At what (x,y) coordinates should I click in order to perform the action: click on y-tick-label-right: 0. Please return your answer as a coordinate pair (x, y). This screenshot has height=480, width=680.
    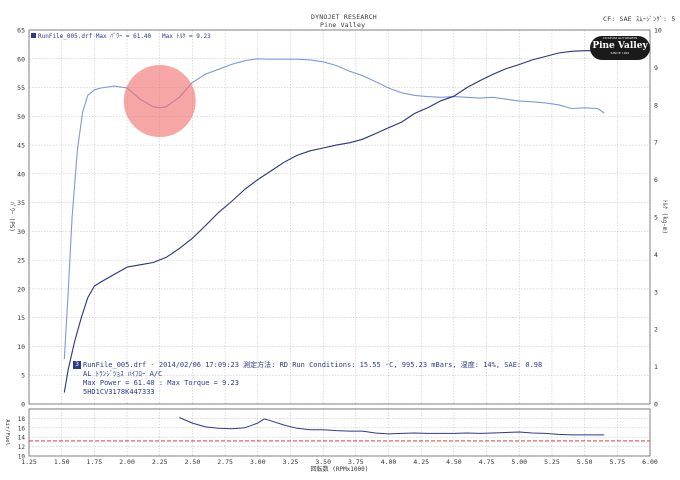
    Looking at the image, I should click on (656, 405).